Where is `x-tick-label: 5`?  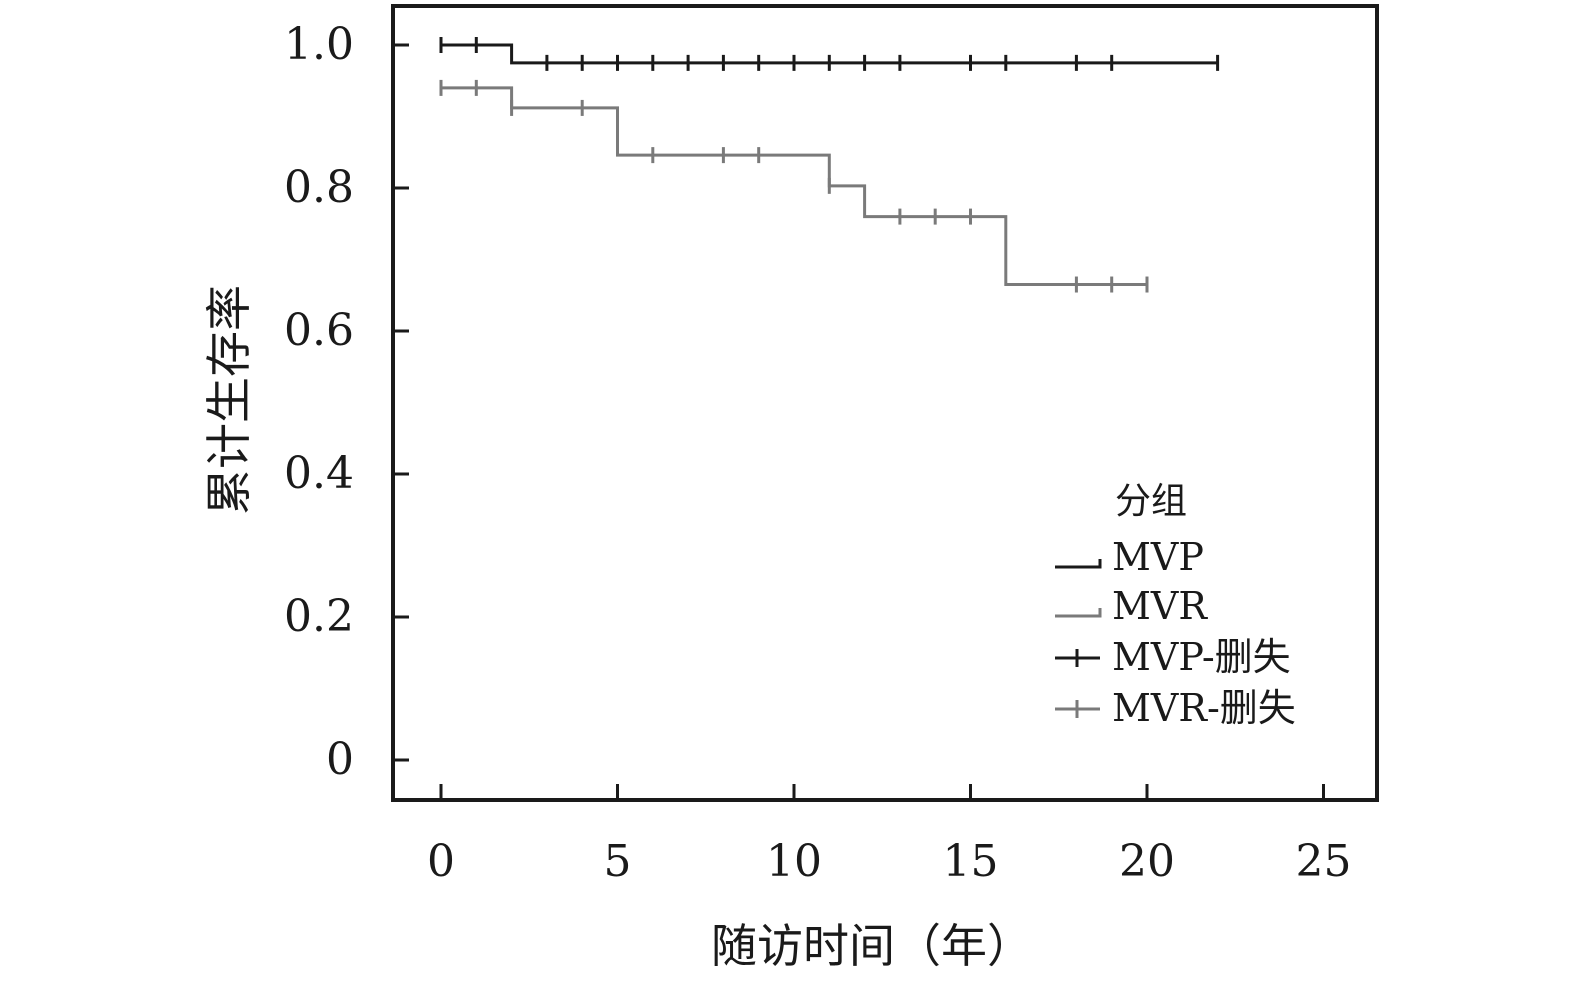
x-tick-label: 5 is located at coordinates (618, 861).